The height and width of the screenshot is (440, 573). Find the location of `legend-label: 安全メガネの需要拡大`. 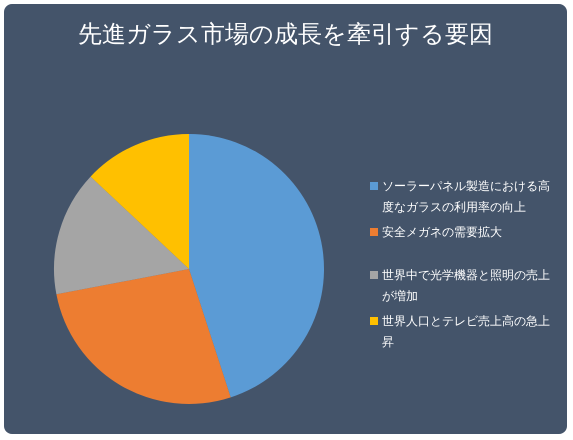

legend-label: 安全メガネの需要拡大 is located at coordinates (442, 232).